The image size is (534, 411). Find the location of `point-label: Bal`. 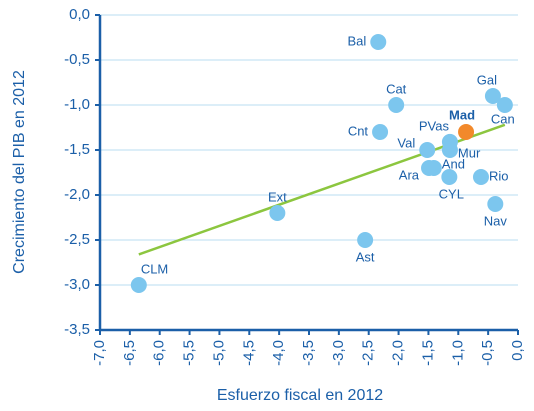

point-label: Bal is located at coordinates (356, 40).